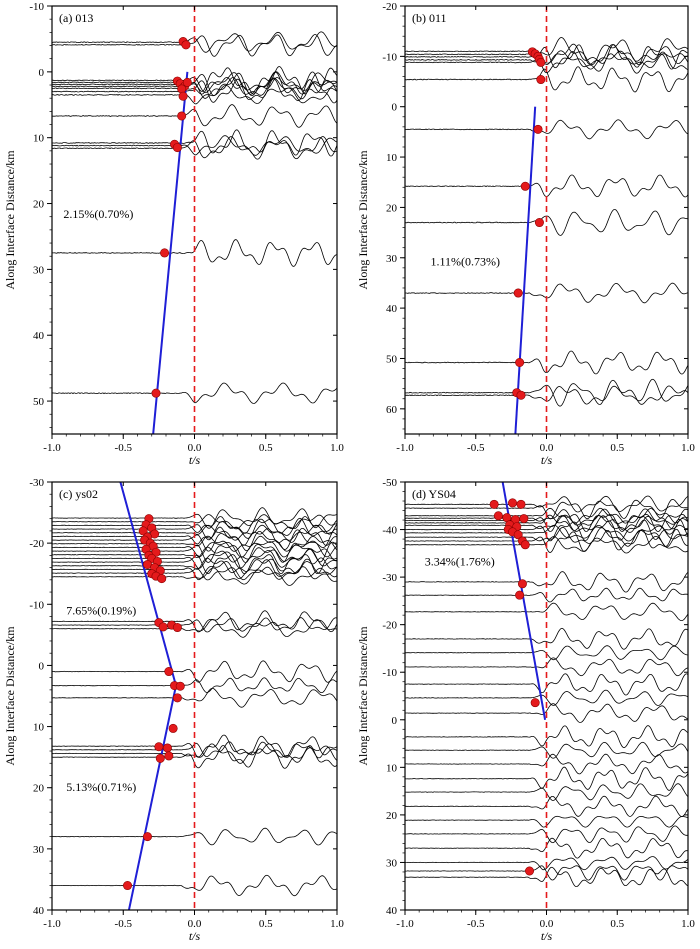  I want to click on slope-annotation: 2.15%(0.70%), so click(98, 214).